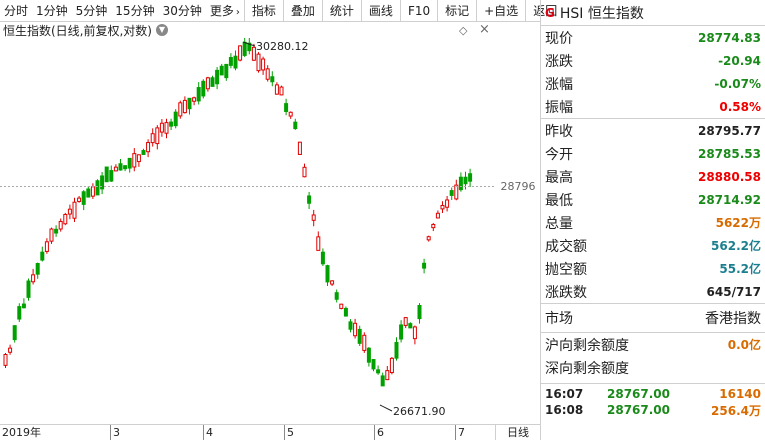  Describe the element at coordinates (380, 11) in the screenshot. I see `draw-line-button: 画线` at that location.